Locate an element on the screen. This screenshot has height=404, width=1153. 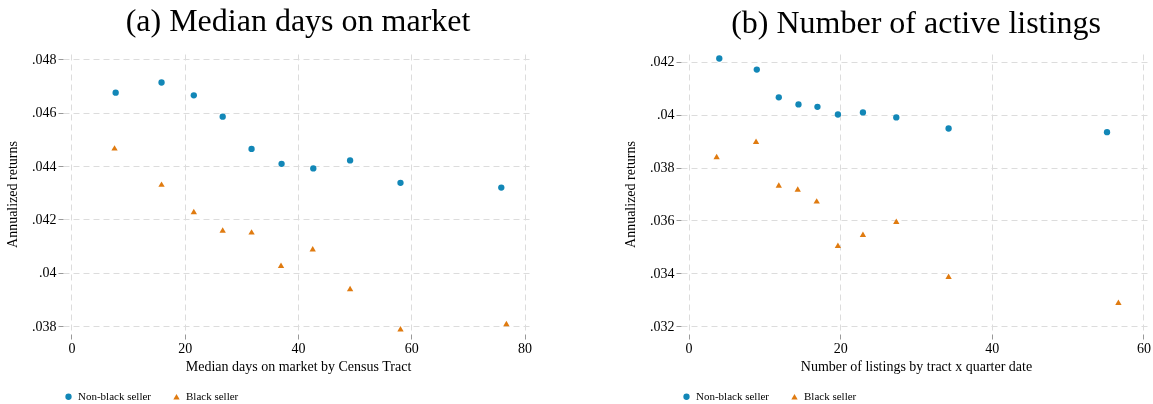
x-axis-title: Median days on market by Census Tract is located at coordinates (298, 366).